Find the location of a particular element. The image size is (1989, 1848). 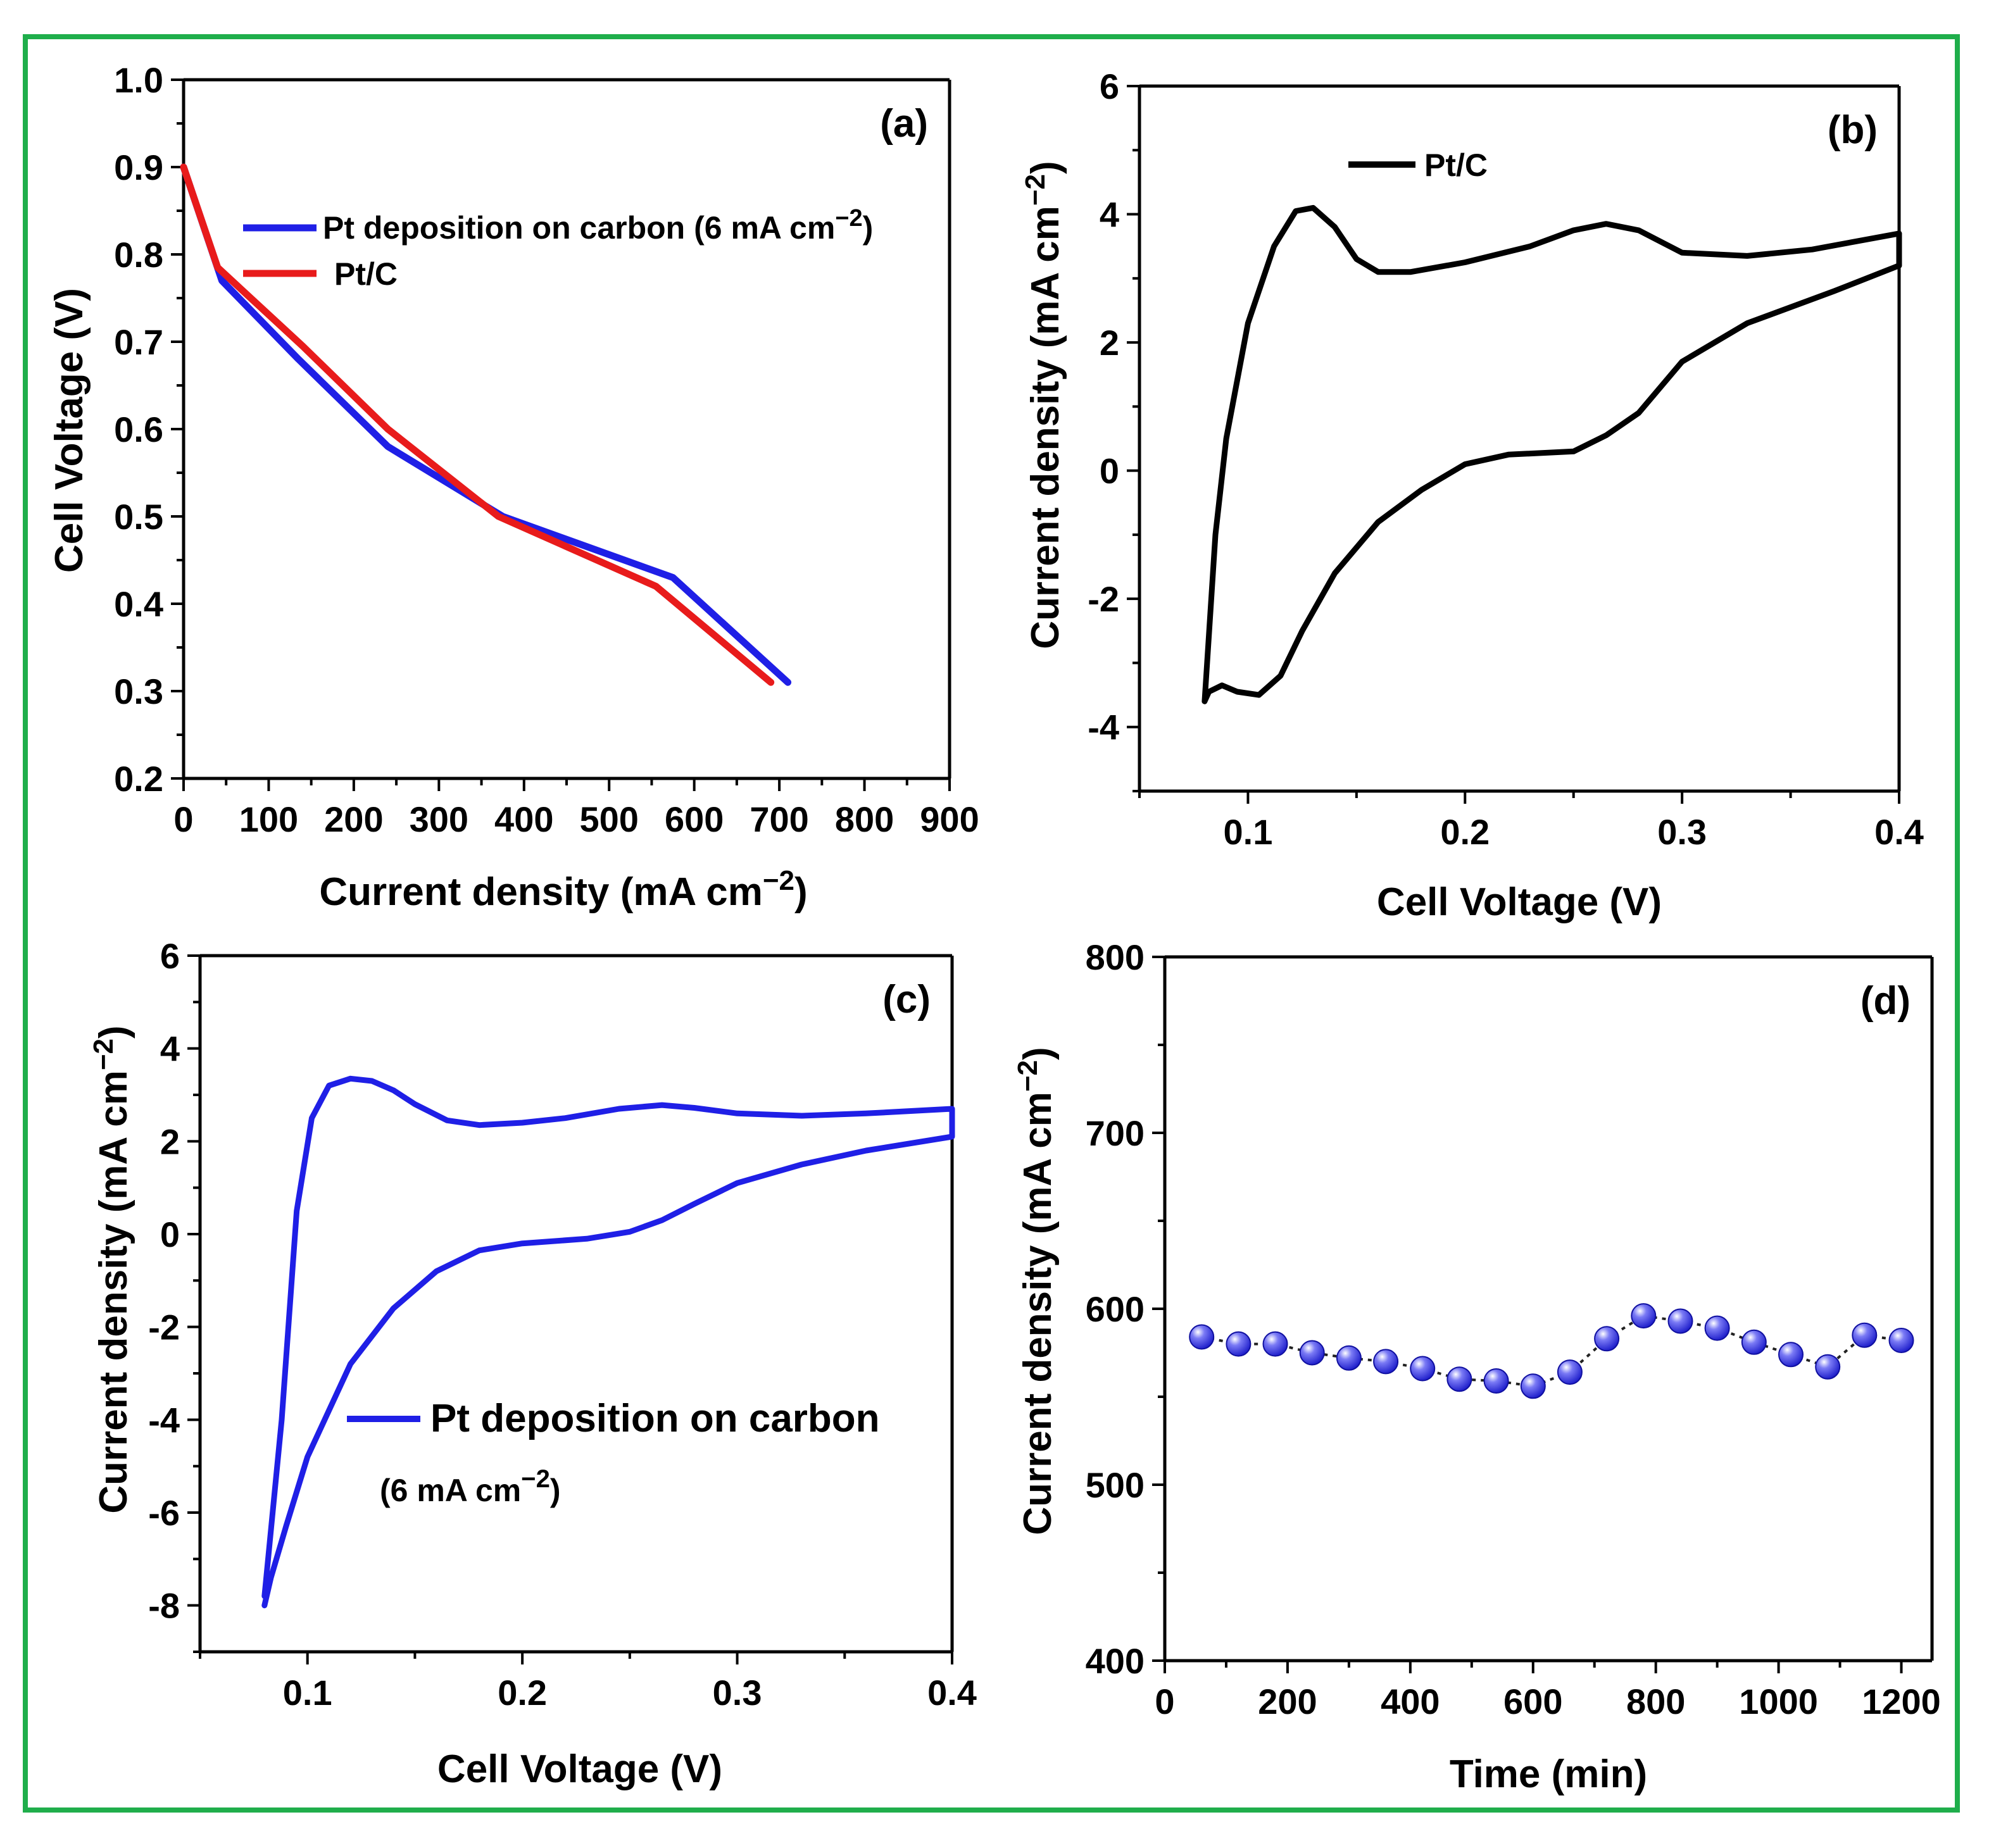

y-tick-label: -2 is located at coordinates (164, 1327).